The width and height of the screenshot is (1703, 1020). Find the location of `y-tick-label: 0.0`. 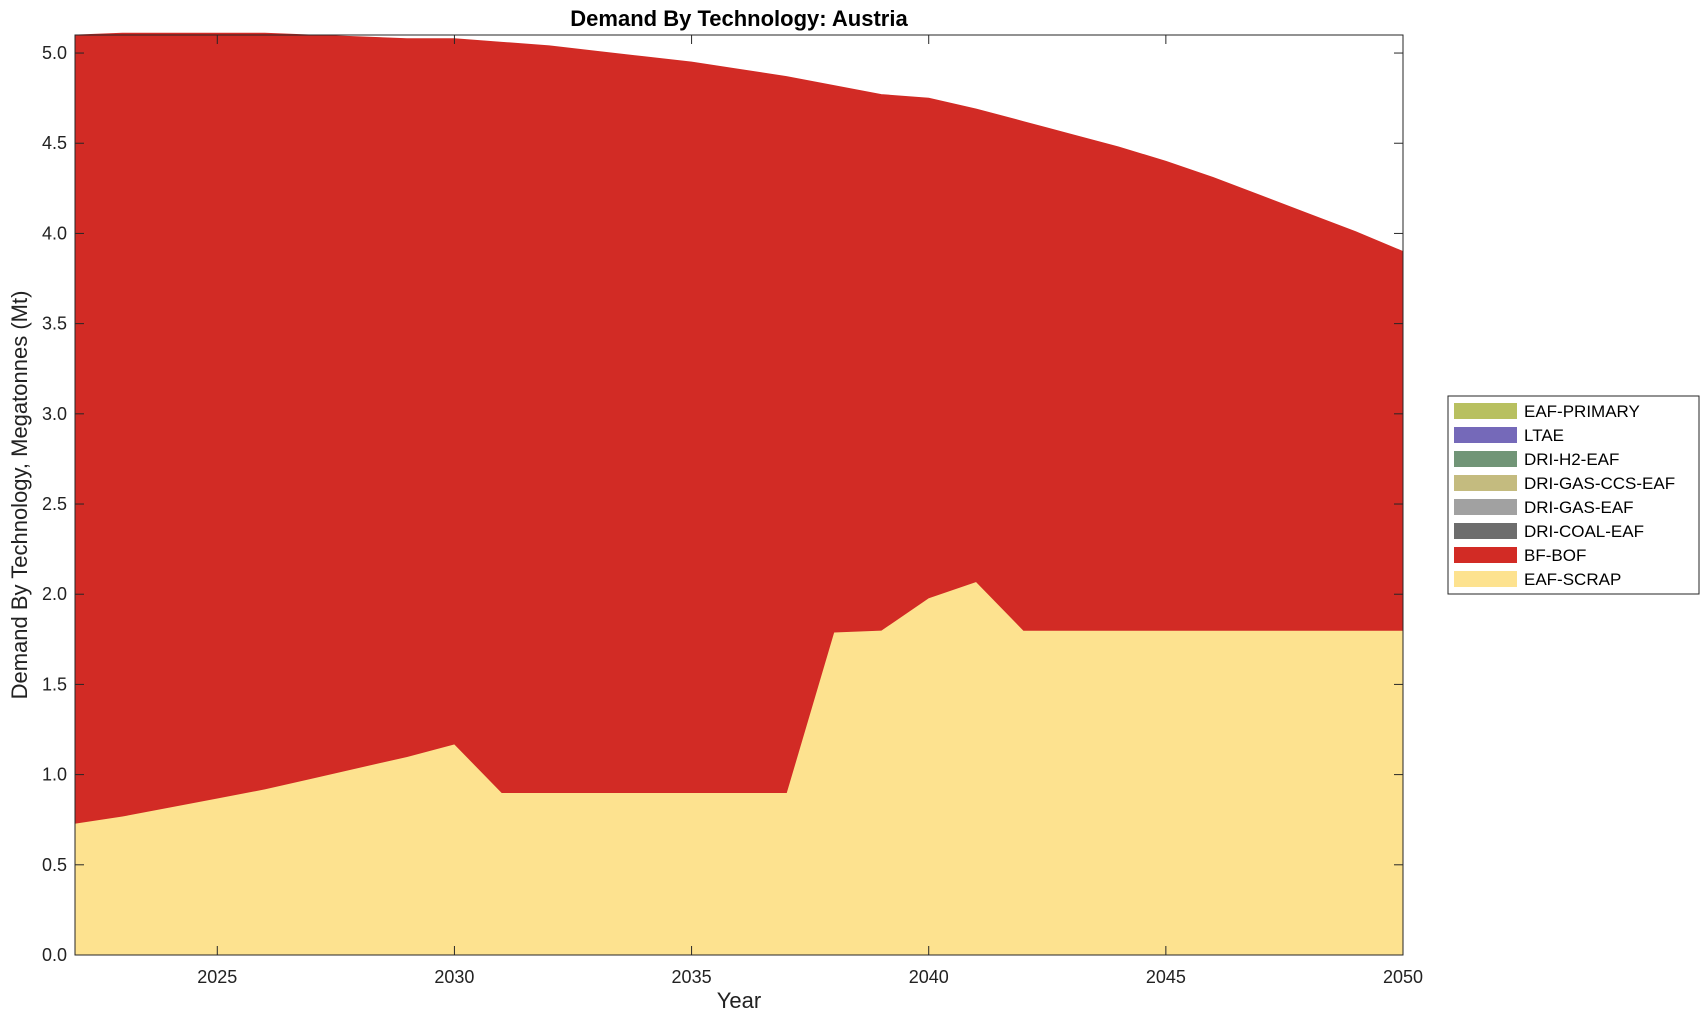

y-tick-label: 0.0 is located at coordinates (54, 955).